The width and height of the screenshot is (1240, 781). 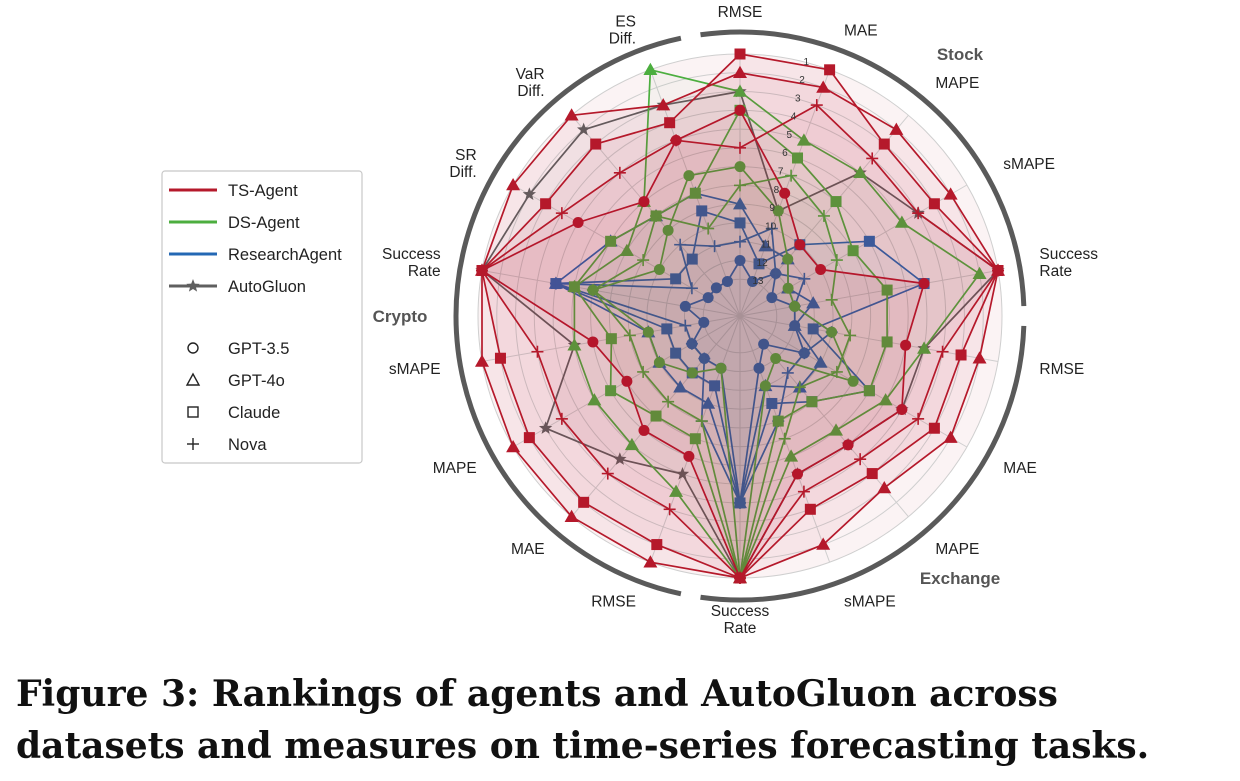 I want to click on rank-tick-label-3: 3, so click(x=798, y=98).